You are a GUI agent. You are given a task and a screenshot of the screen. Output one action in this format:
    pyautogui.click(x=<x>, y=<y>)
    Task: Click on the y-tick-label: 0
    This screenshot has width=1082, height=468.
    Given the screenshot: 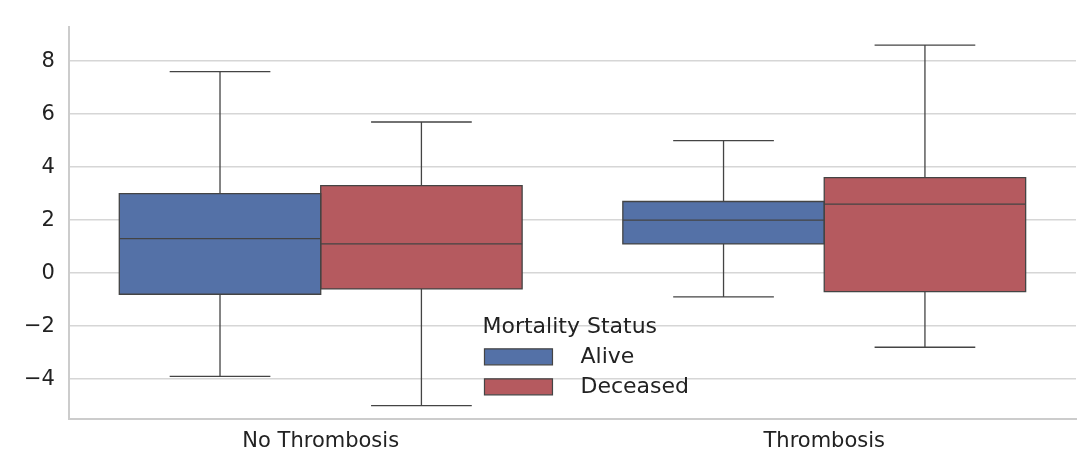 What is the action you would take?
    pyautogui.click(x=48, y=271)
    